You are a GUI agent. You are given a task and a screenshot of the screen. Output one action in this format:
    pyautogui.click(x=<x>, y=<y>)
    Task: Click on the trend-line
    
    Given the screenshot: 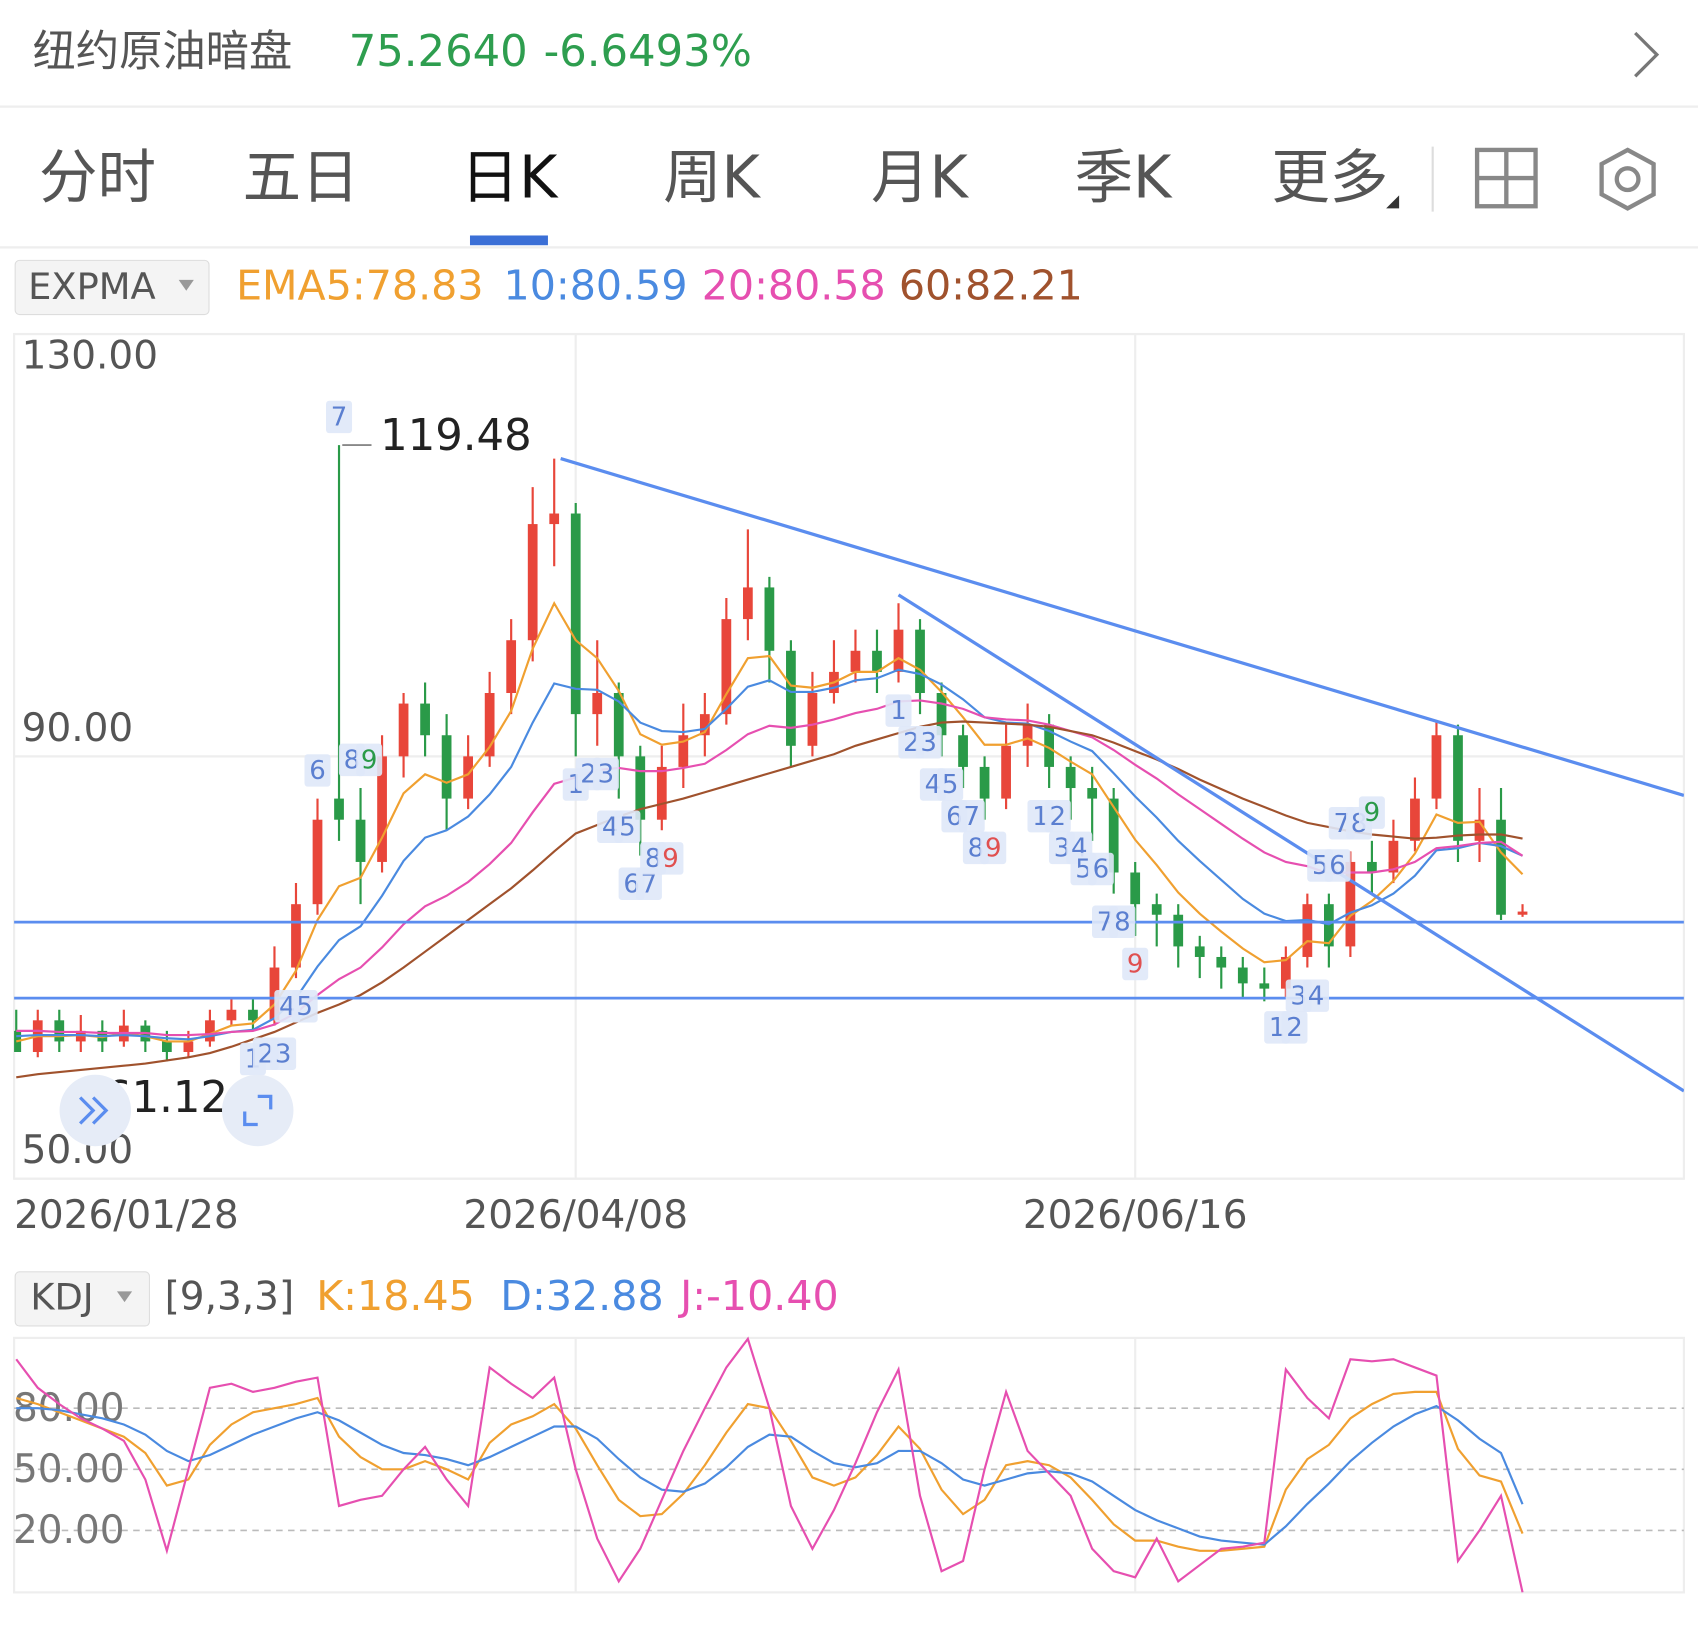 What is the action you would take?
    pyautogui.click(x=1290, y=843)
    